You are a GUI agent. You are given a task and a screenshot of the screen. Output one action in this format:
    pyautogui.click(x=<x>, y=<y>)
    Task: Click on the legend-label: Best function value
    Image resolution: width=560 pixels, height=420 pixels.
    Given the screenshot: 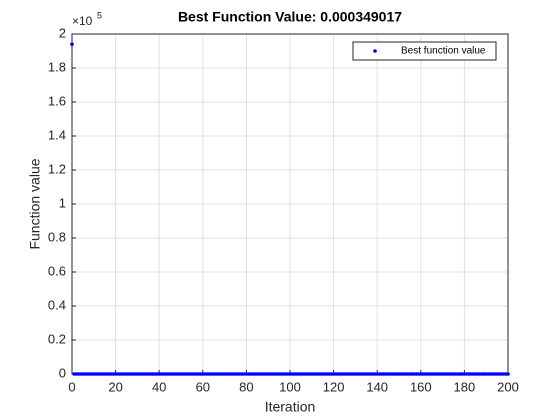 What is the action you would take?
    pyautogui.click(x=443, y=51)
    